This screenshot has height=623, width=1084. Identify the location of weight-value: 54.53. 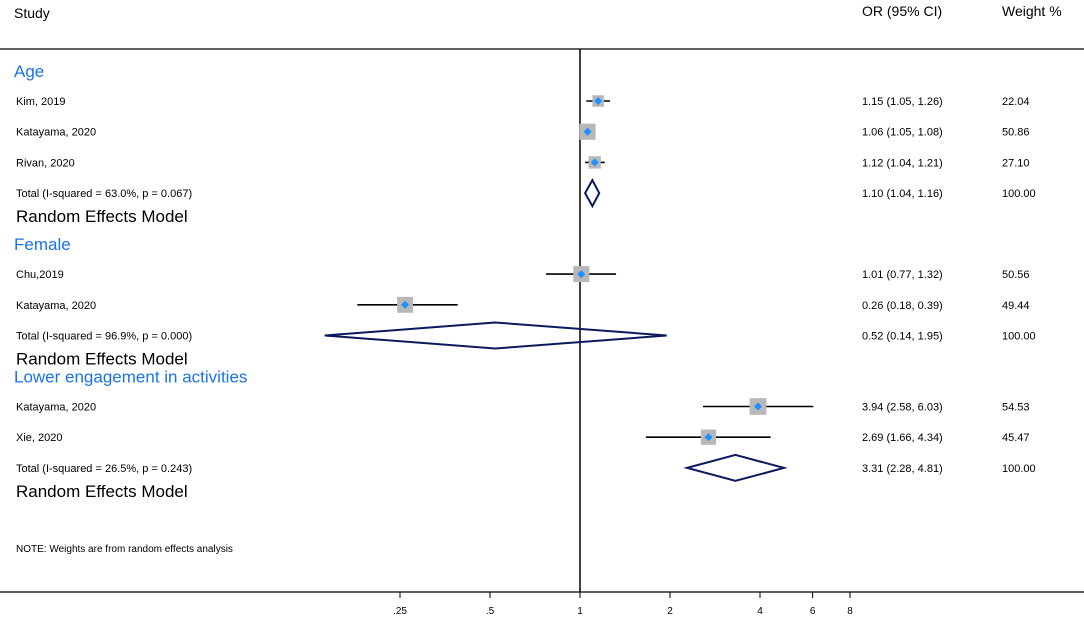
(1016, 408).